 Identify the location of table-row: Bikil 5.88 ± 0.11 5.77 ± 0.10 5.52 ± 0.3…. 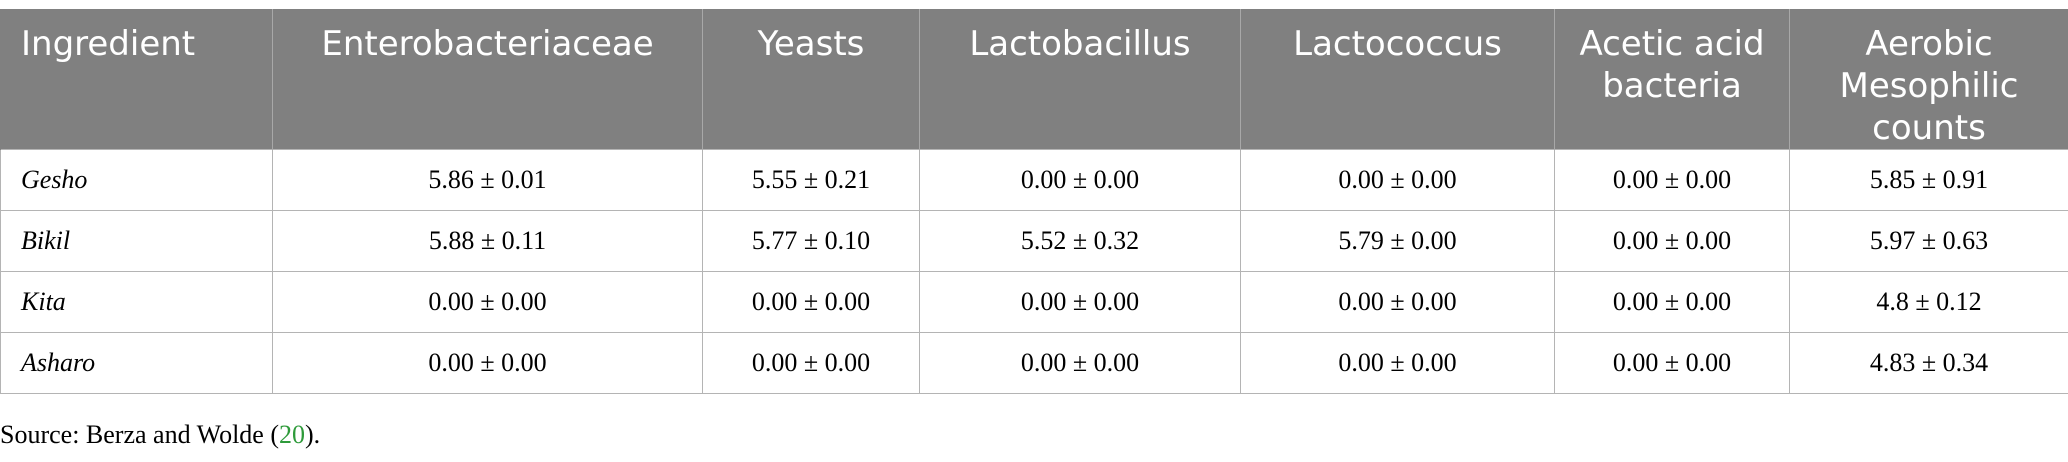
(1034, 241).